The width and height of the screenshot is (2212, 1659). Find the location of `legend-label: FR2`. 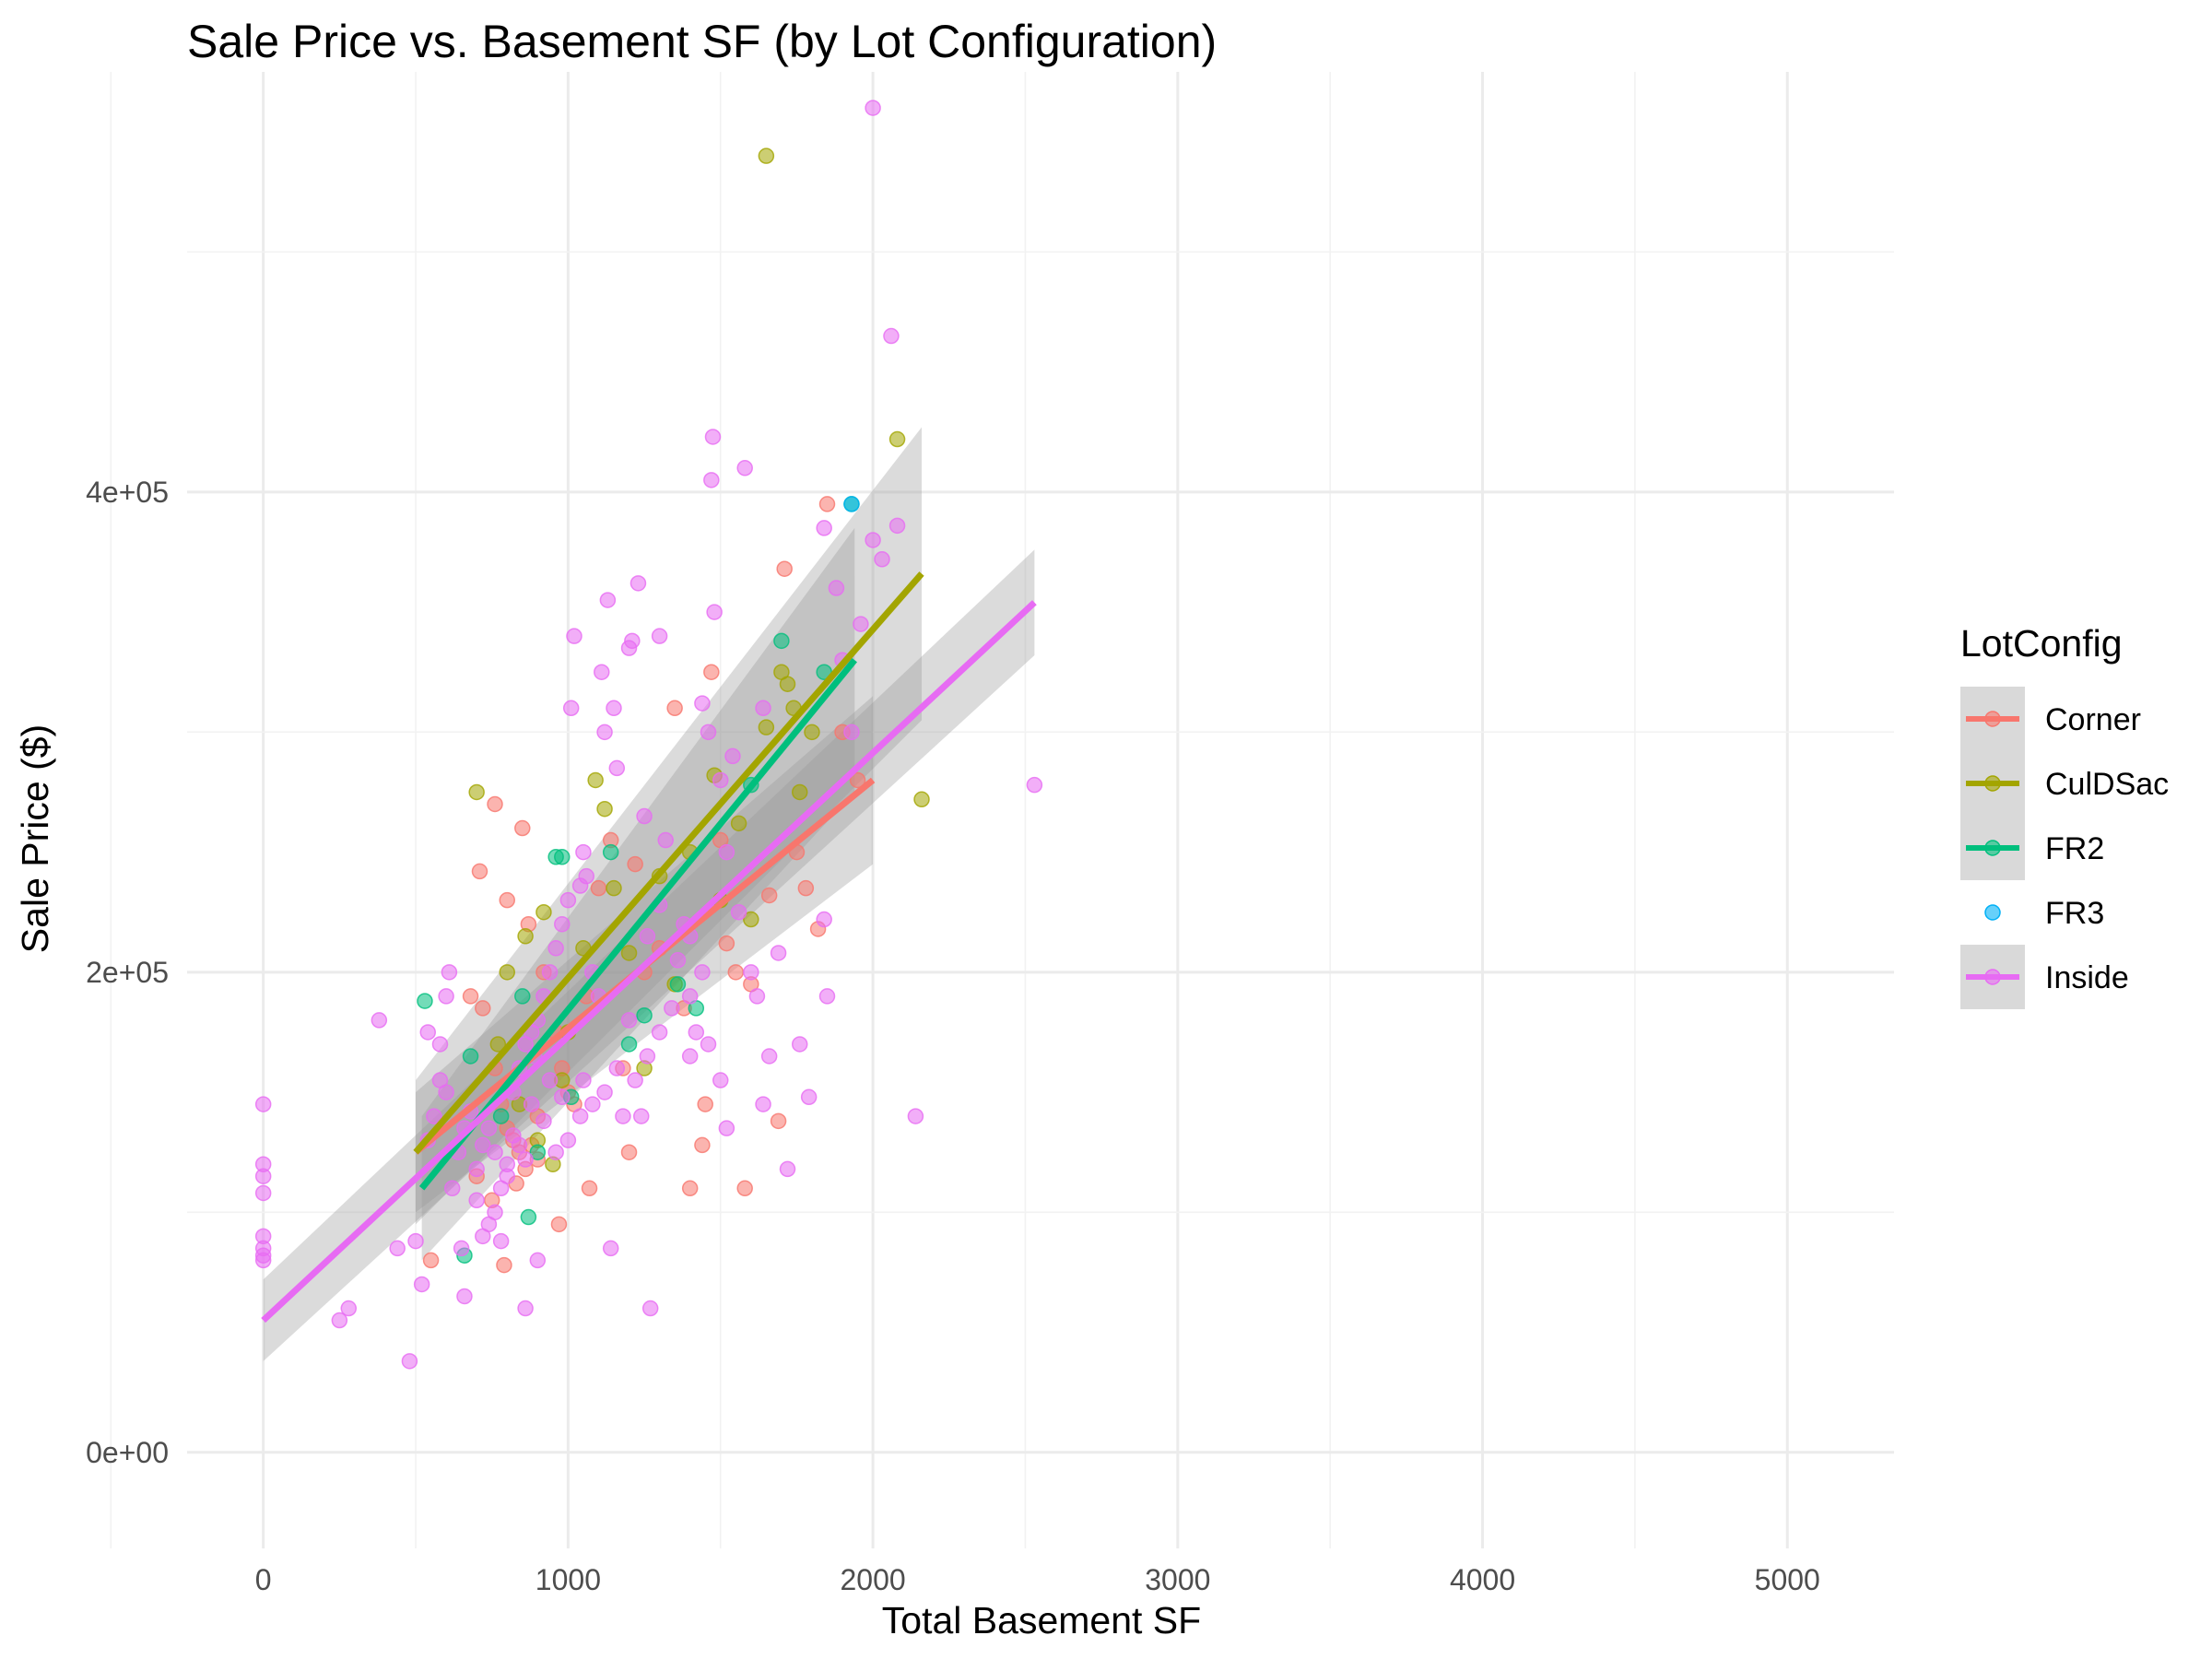

legend-label: FR2 is located at coordinates (2074, 848).